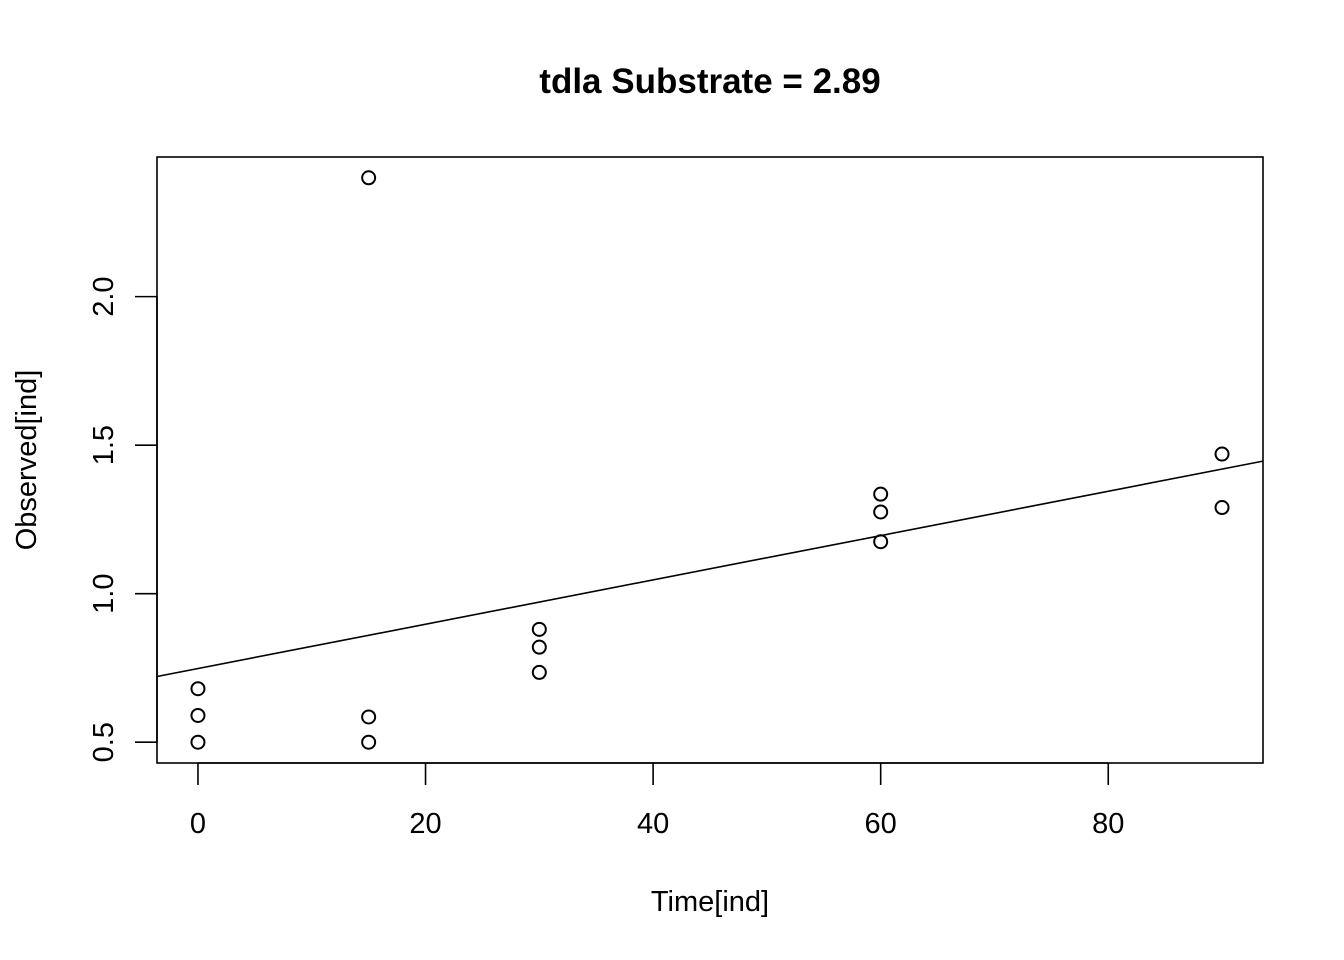  Describe the element at coordinates (123, 519) in the screenshot. I see `y-axis: 0.5 1.0 1.5 2.0` at that location.